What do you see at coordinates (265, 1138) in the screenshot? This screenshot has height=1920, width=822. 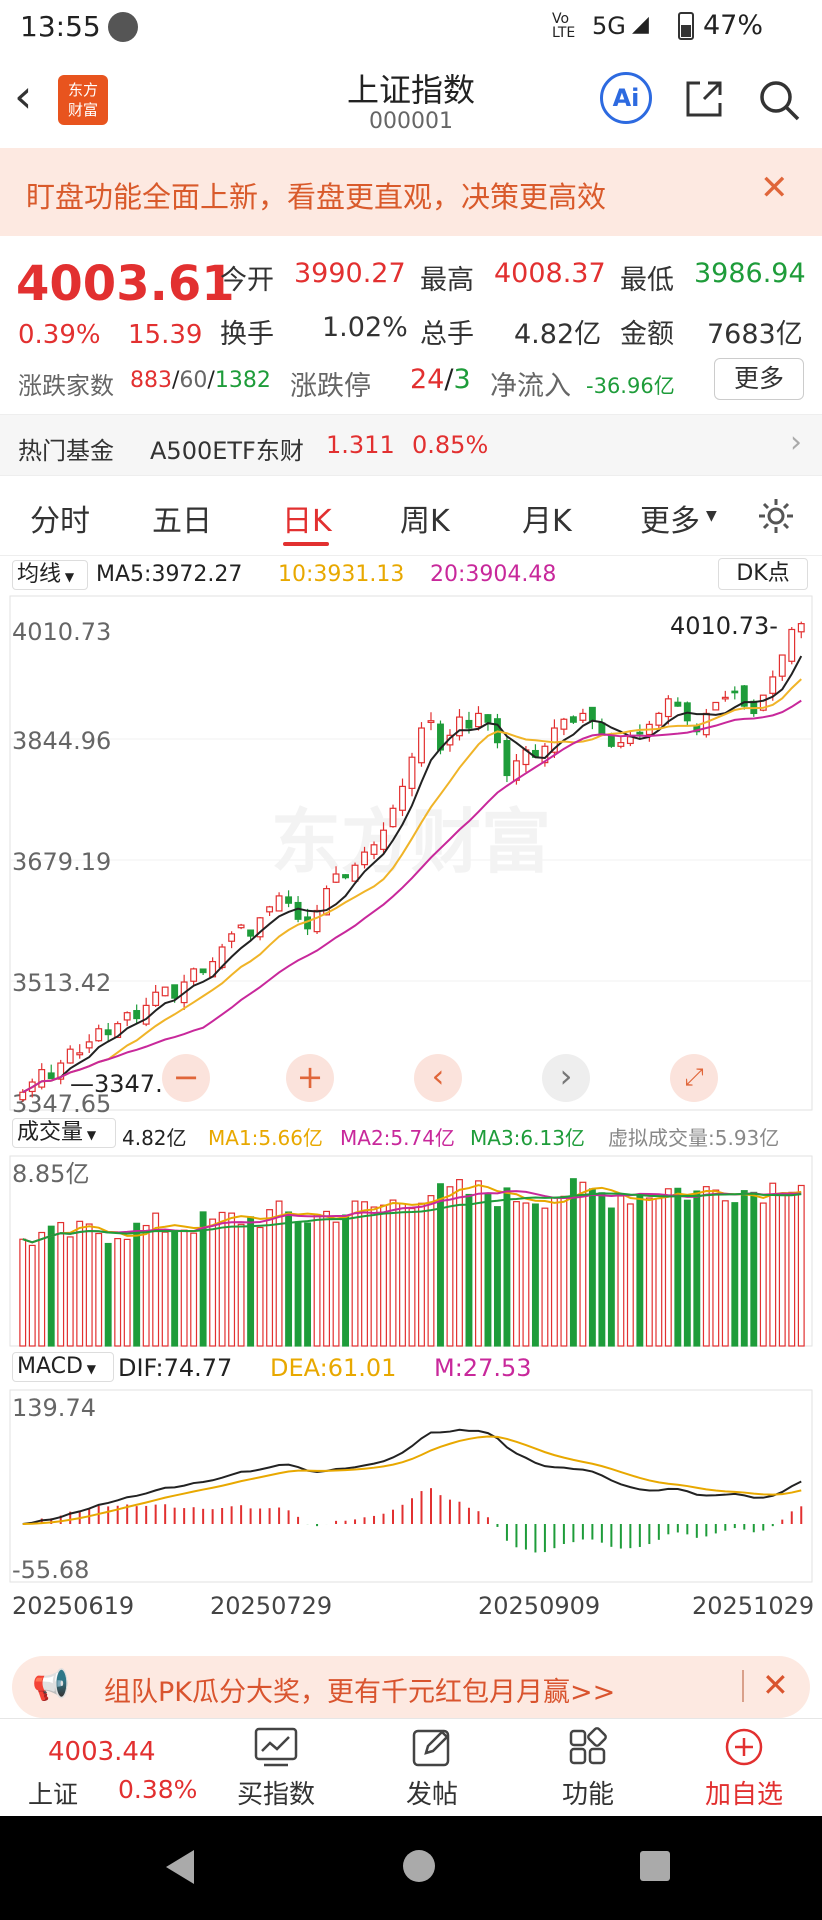 I see `vol-ma1: MA1:5.66亿` at bounding box center [265, 1138].